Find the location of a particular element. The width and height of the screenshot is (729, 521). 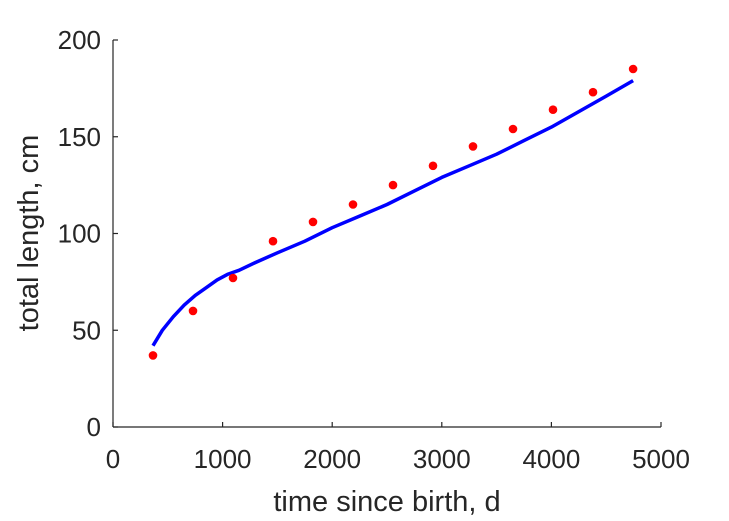

x-tick-label: 4000 is located at coordinates (551, 459).